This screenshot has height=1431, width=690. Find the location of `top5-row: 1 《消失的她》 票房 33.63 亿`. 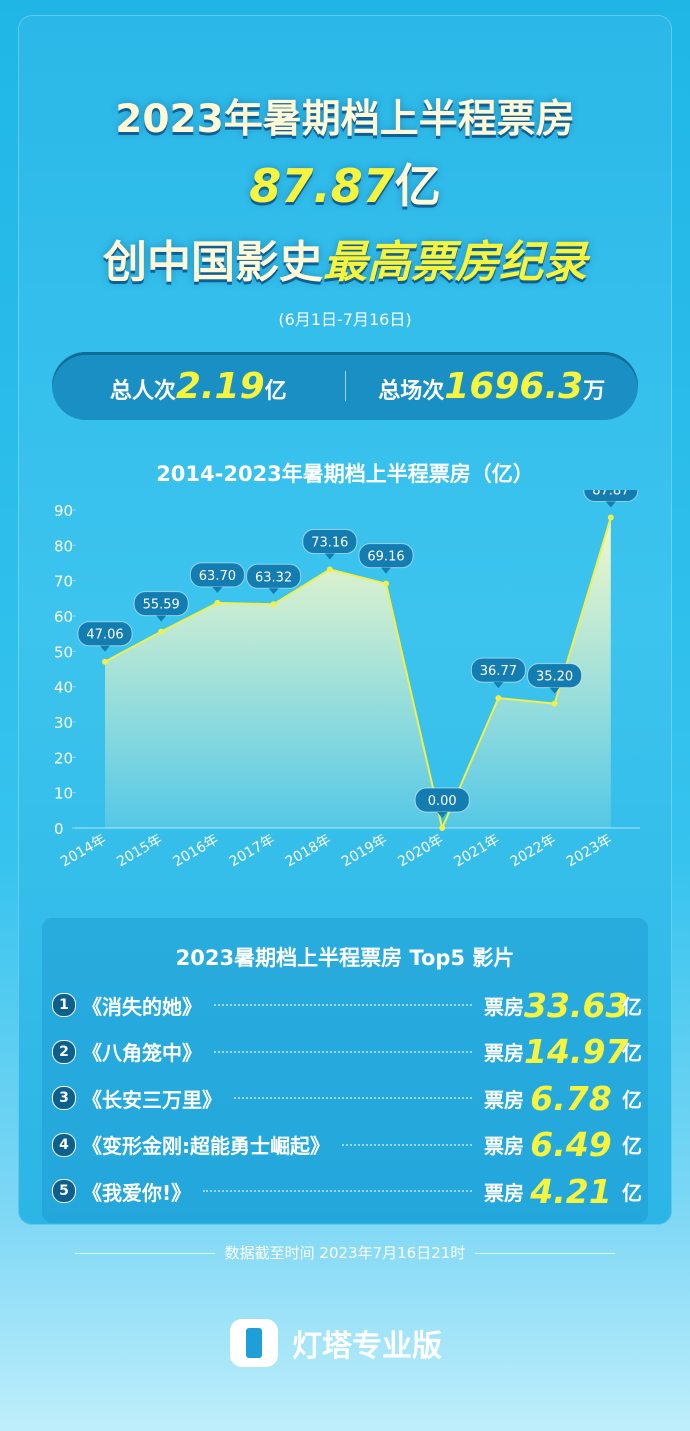

top5-row: 1 《消失的她》 票房 33.63 亿 is located at coordinates (347, 1005).